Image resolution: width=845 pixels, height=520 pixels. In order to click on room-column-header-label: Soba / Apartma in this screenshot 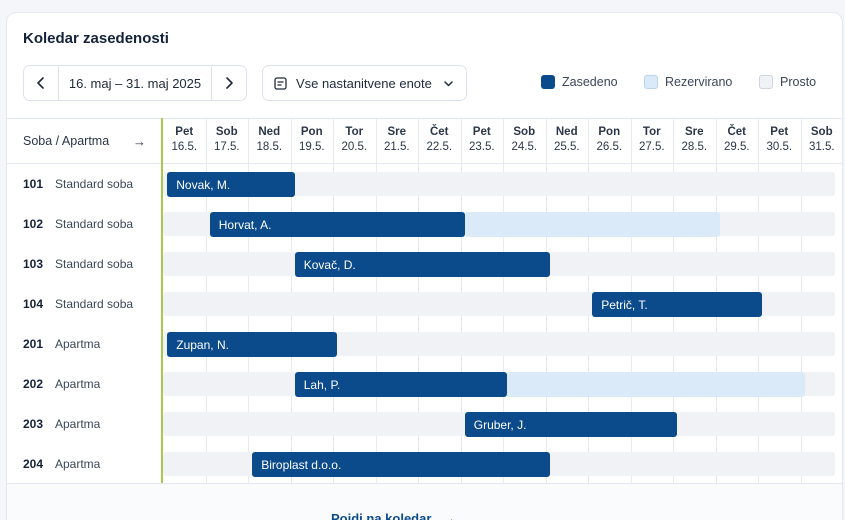, I will do `click(66, 141)`.